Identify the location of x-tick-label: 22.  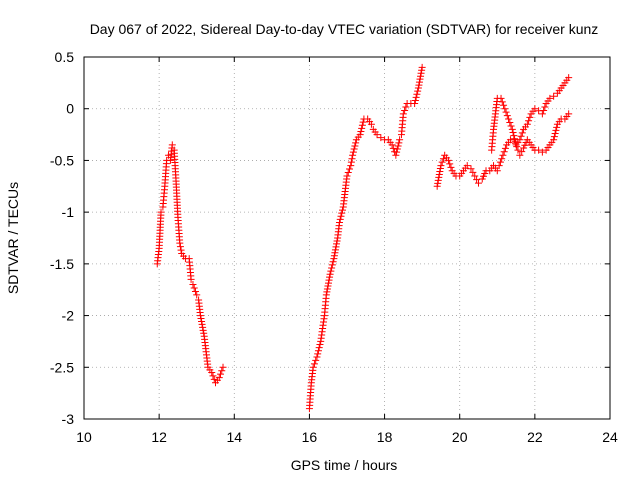
(535, 437).